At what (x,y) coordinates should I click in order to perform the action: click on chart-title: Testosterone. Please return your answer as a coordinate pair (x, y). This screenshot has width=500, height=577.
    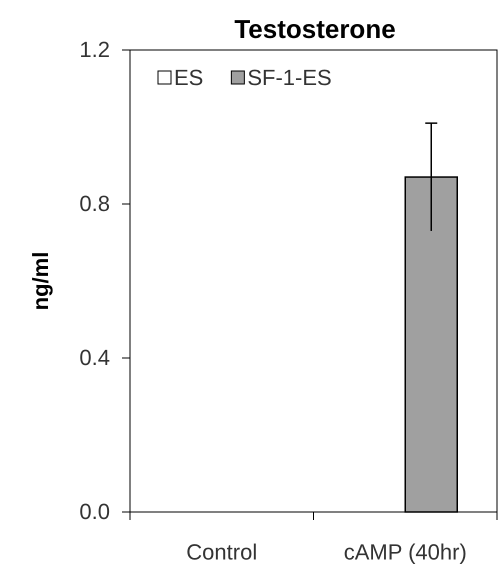
    Looking at the image, I should click on (315, 29).